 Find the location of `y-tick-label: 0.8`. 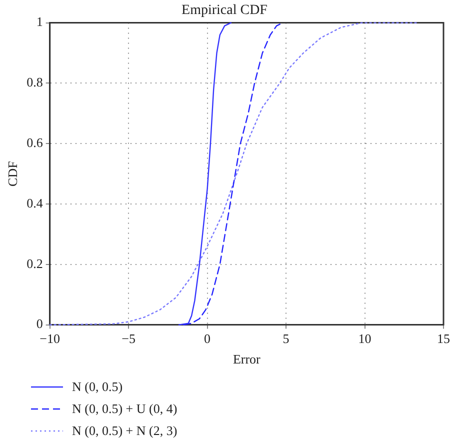

y-tick-label: 0.8 is located at coordinates (34, 82).